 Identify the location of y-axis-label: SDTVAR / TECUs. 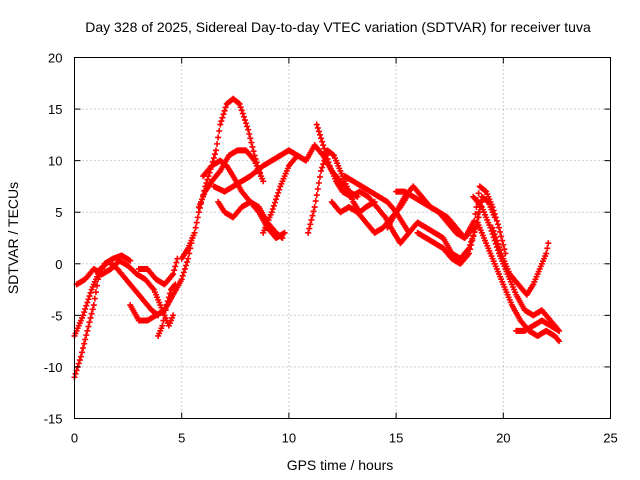
(13, 238).